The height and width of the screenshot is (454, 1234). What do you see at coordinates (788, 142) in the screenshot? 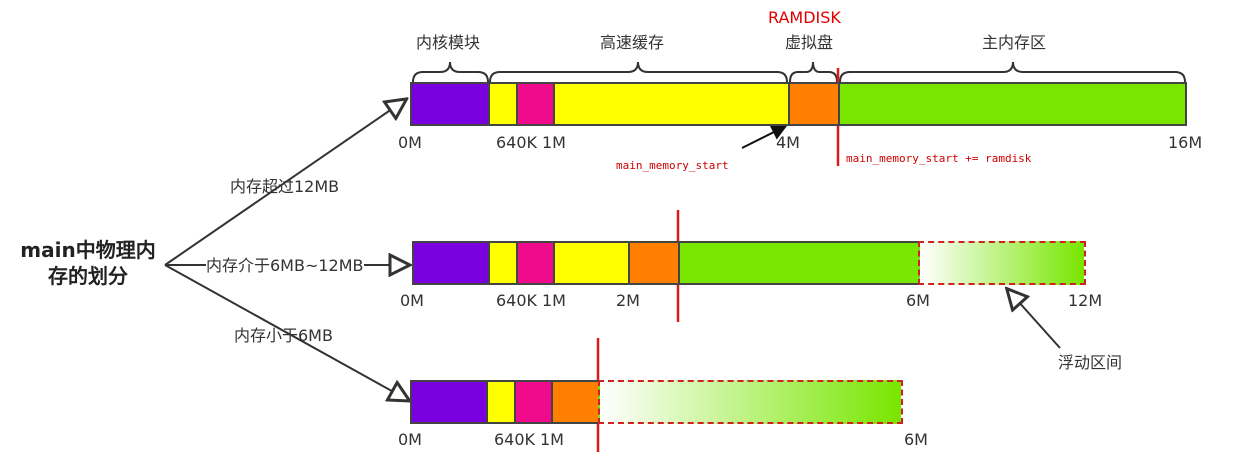
I see `top-tick-4m: 4M` at bounding box center [788, 142].